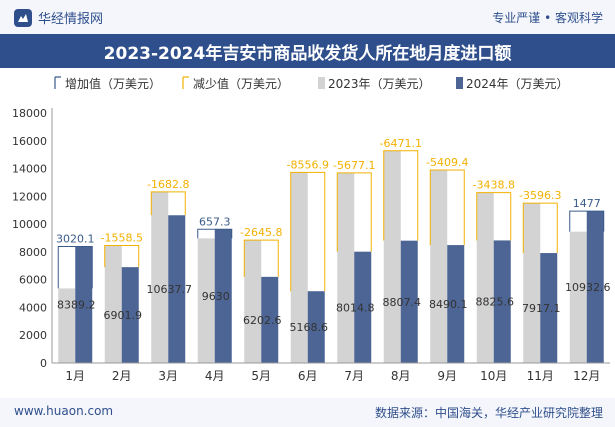  Describe the element at coordinates (493, 376) in the screenshot. I see `x-tick-label: 10月` at that location.